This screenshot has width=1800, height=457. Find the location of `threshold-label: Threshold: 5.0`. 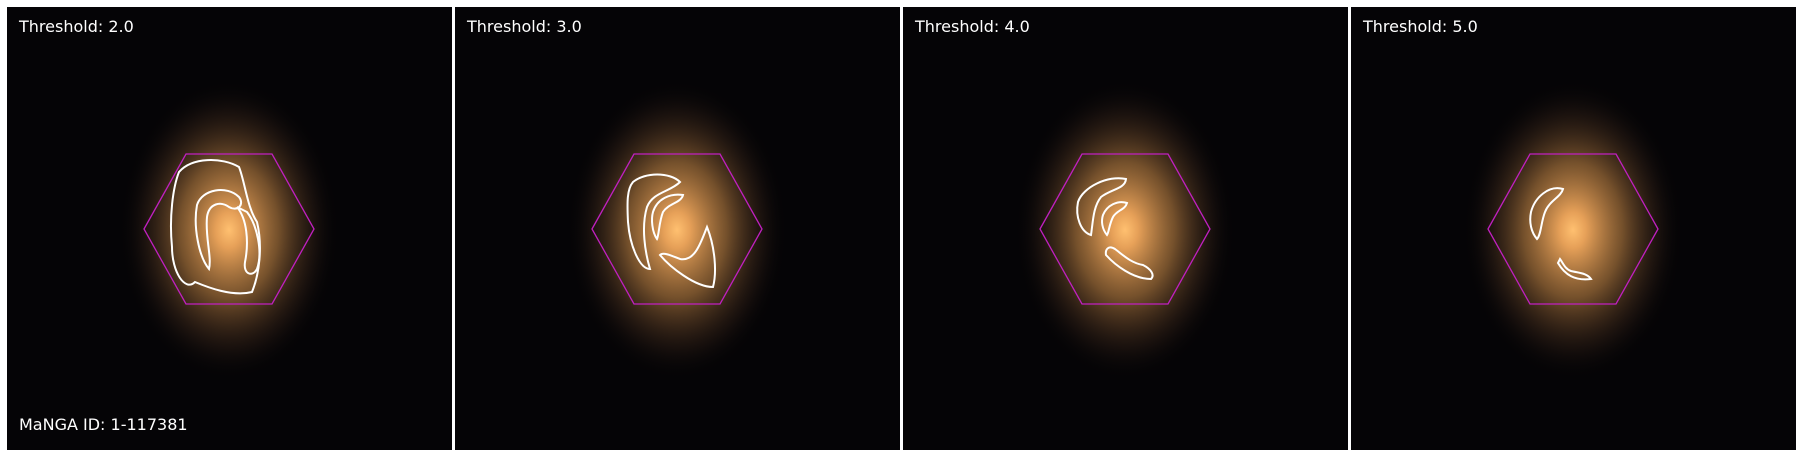

threshold-label: Threshold: 5.0 is located at coordinates (1420, 26).